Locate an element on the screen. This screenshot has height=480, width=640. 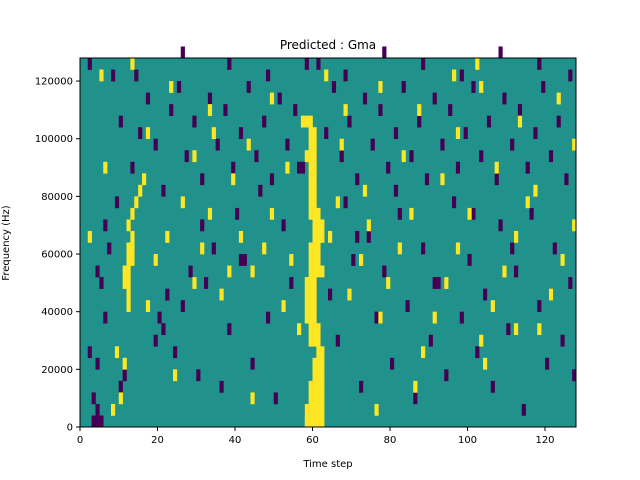
x-tick-label: 80 is located at coordinates (390, 440).